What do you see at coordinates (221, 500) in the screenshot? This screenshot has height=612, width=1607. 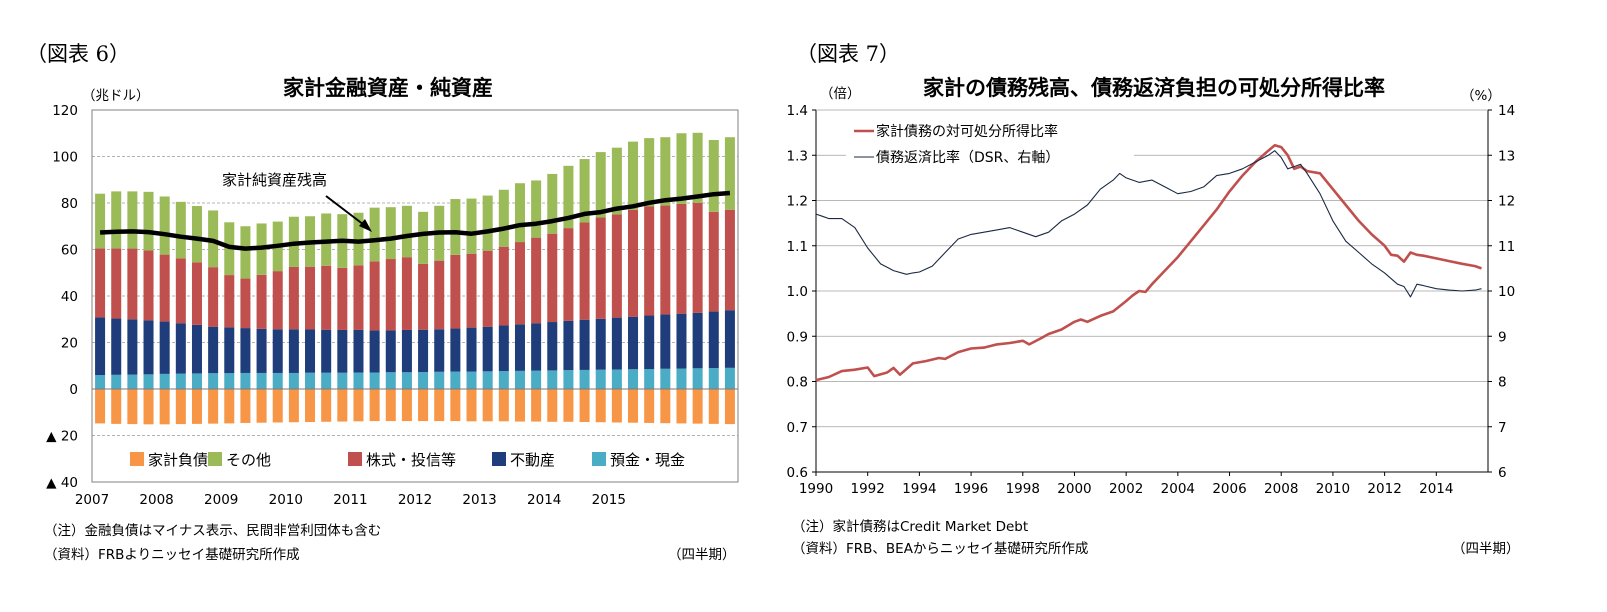 I see `x-tick-label: 2009` at bounding box center [221, 500].